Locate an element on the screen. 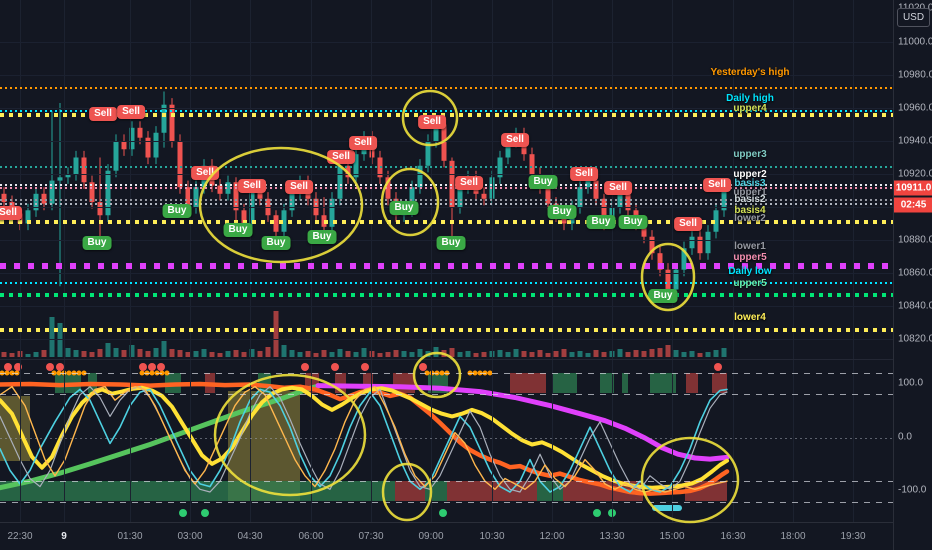 This screenshot has height=550, width=932. time-axis-label: 18:00 is located at coordinates (793, 536).